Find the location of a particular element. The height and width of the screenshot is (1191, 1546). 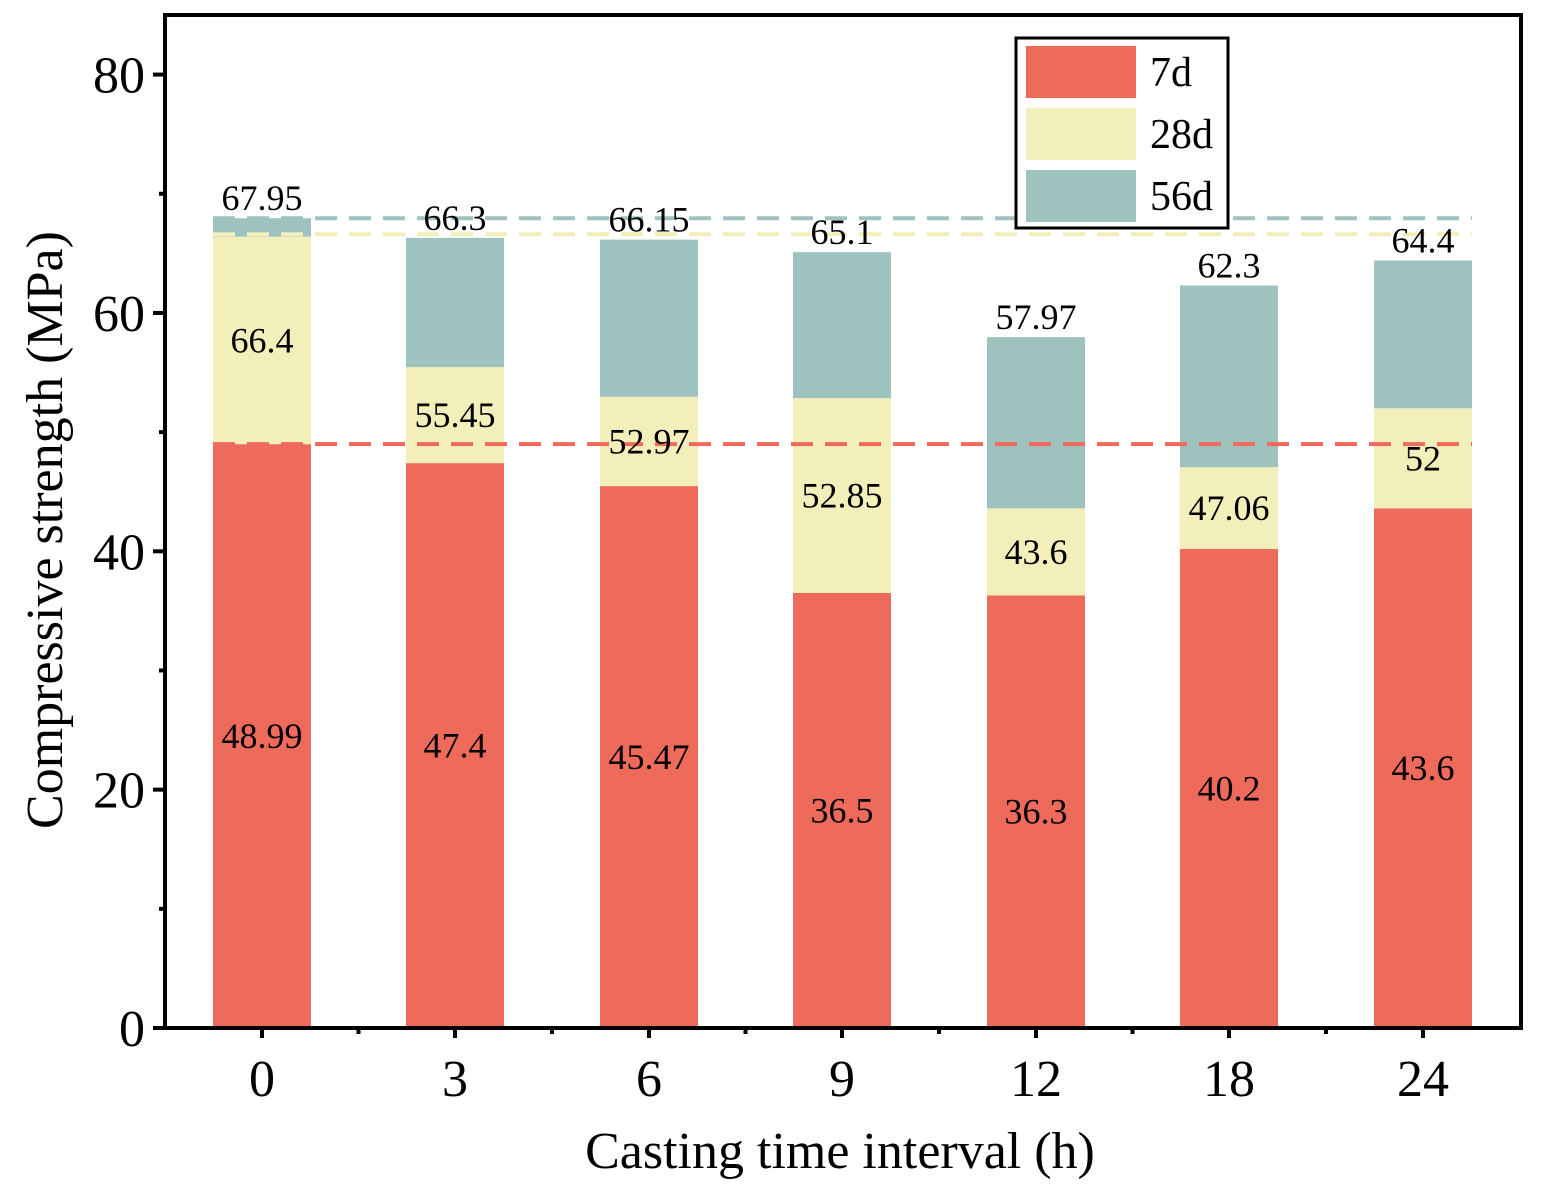

y-tick-label: 80 is located at coordinates (119, 76).